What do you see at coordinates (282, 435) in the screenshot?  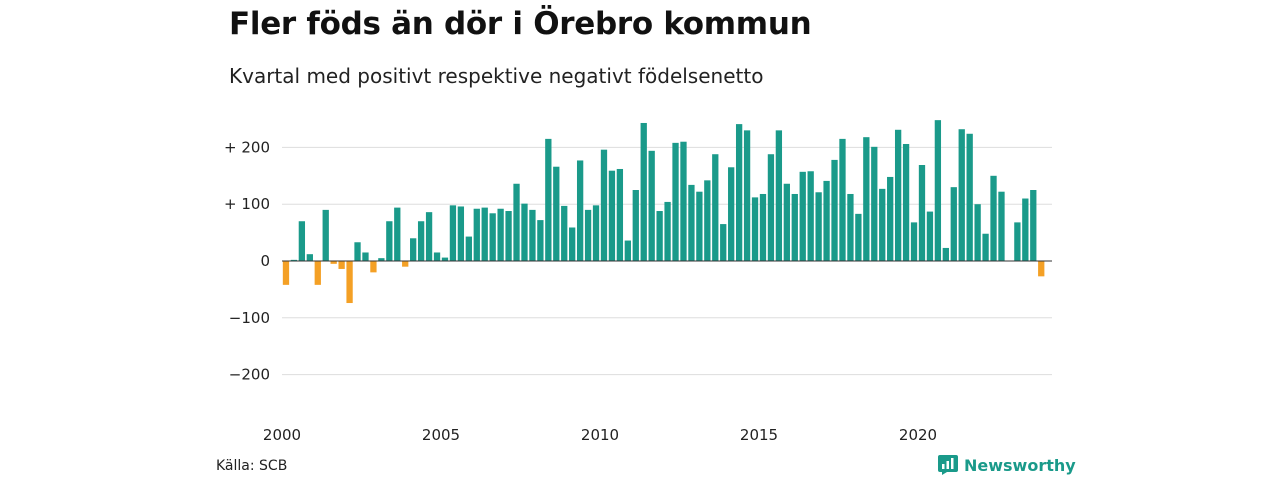 I see `x-tick-label: 2000` at bounding box center [282, 435].